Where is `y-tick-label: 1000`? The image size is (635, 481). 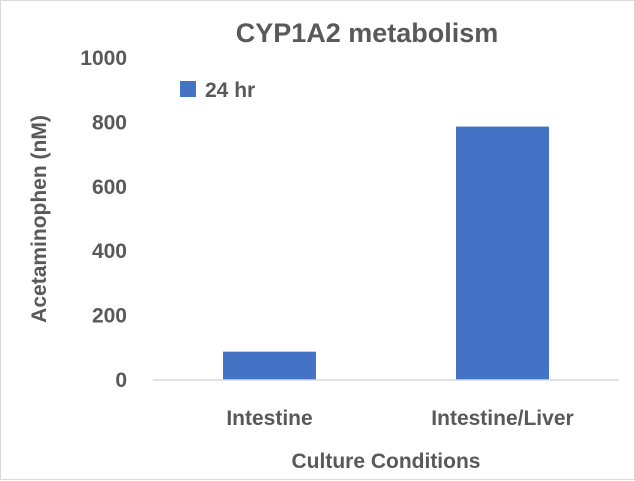 y-tick-label: 1000 is located at coordinates (103, 58).